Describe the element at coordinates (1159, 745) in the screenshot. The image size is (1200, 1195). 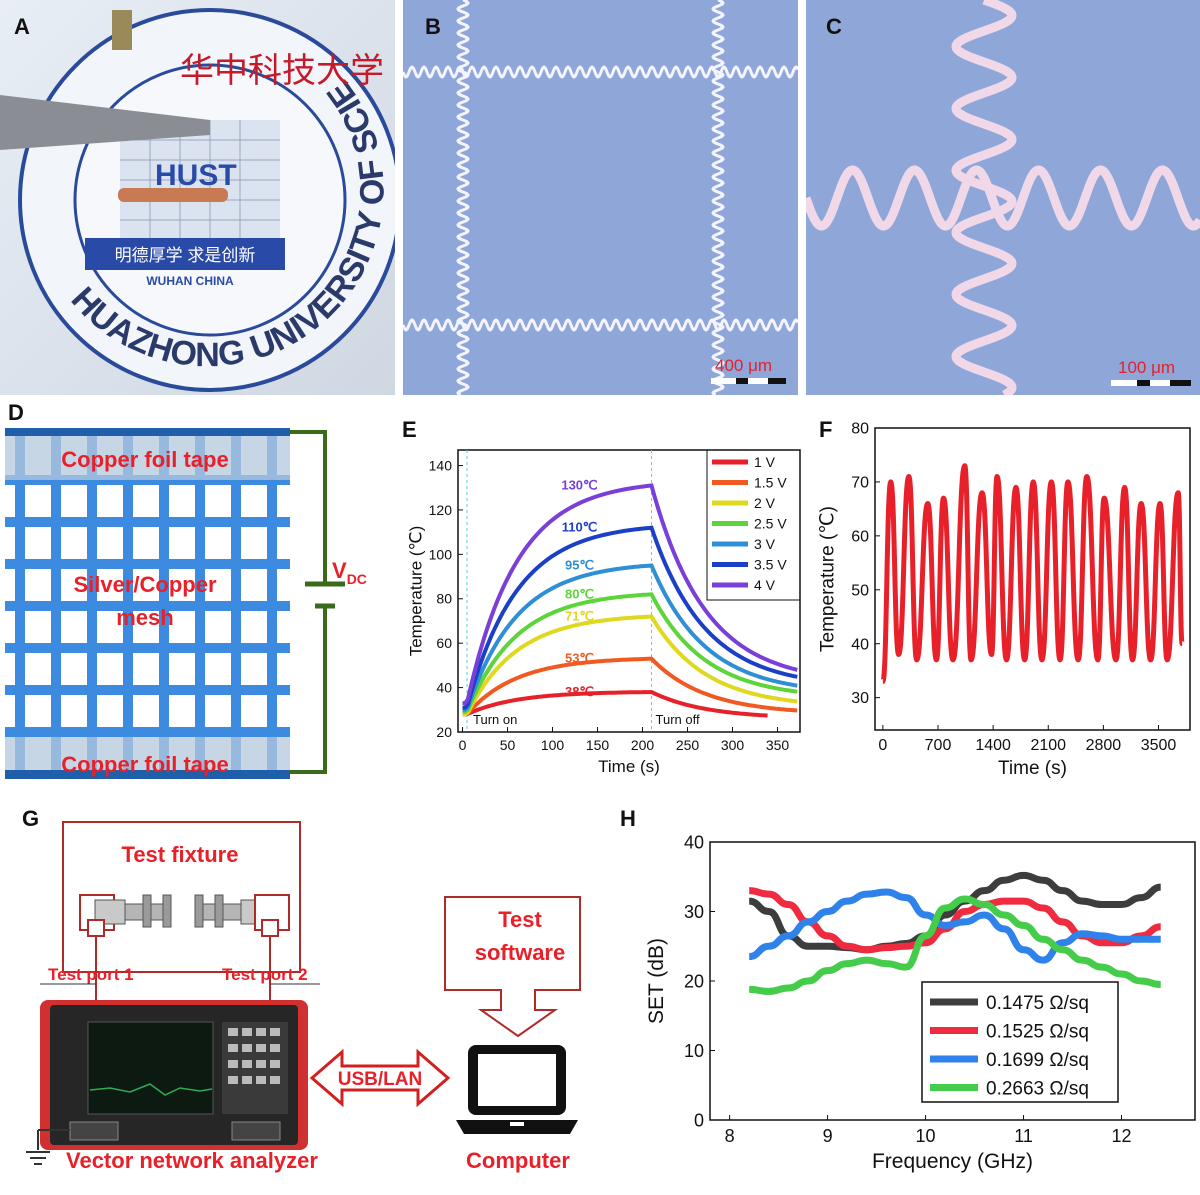
I see `x-tick-label: 3500` at that location.